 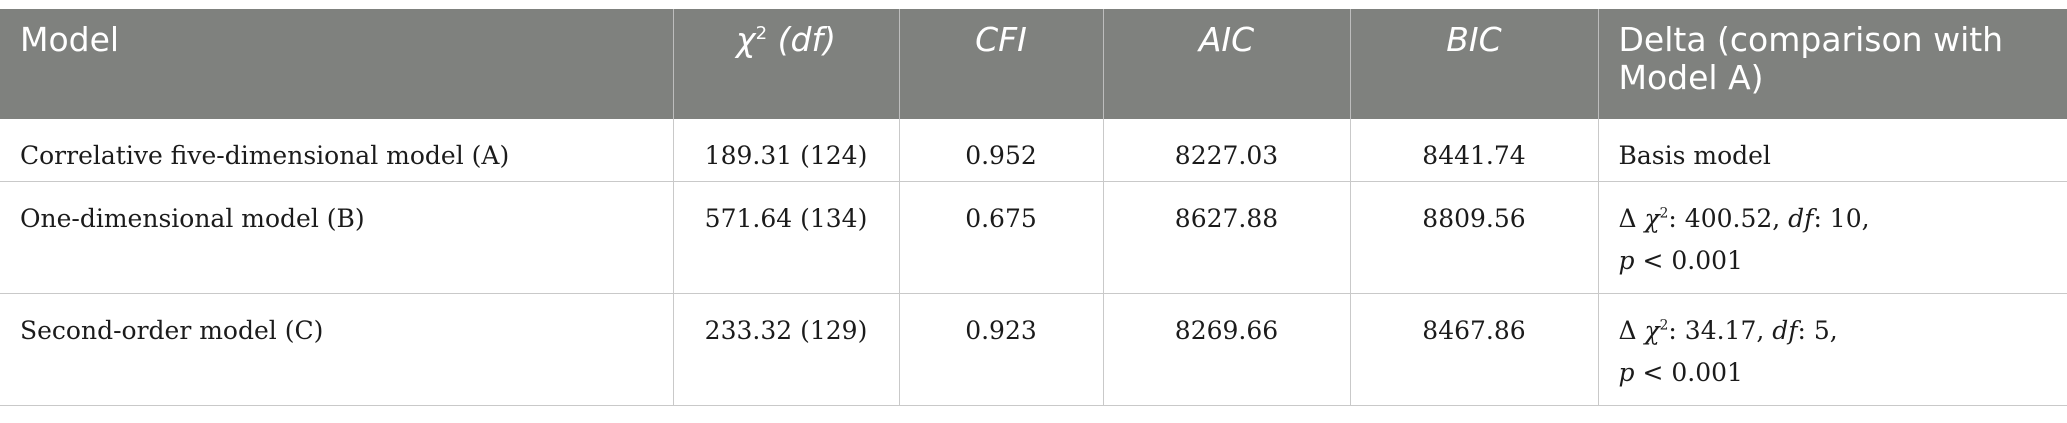 What do you see at coordinates (1001, 39) in the screenshot?
I see `header-cfi-label: CFI` at bounding box center [1001, 39].